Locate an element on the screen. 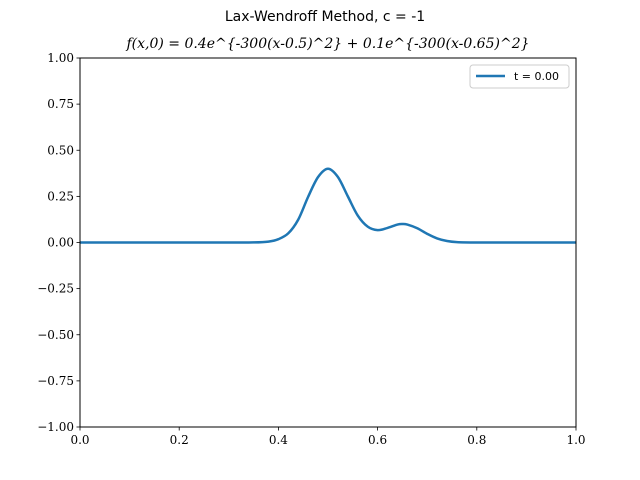 Image resolution: width=640 pixels, height=480 pixels. legend: t = 0.00 is located at coordinates (519, 76).